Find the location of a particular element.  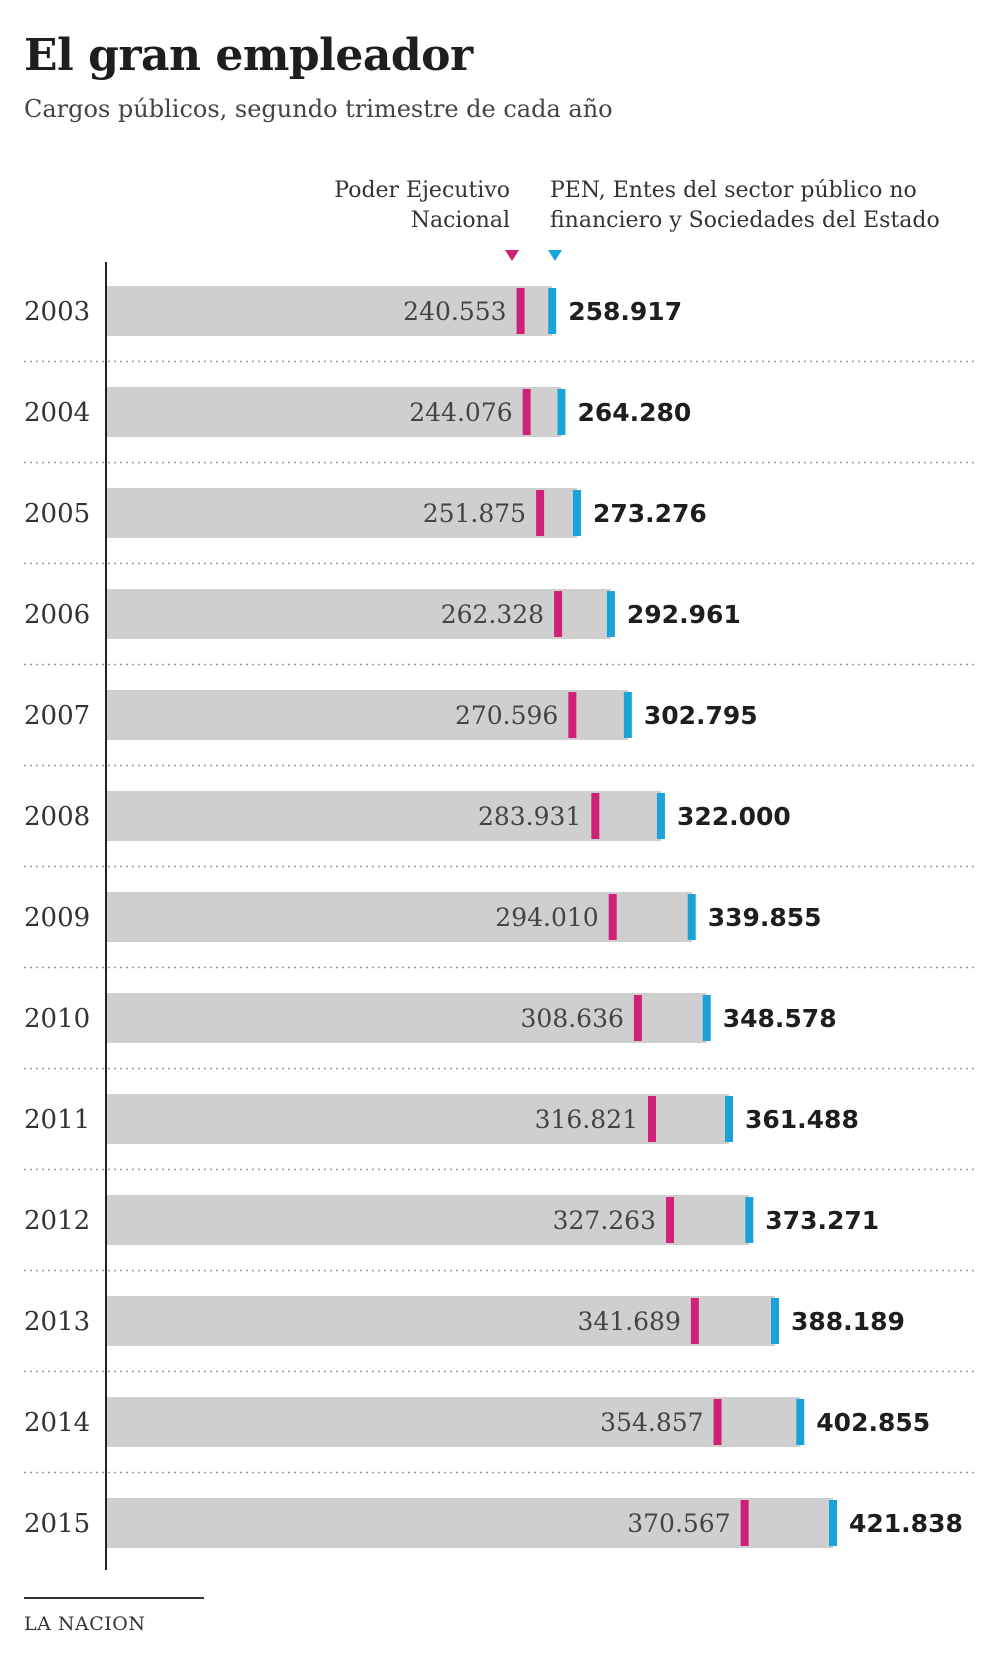

value-label-pen: 327.263 is located at coordinates (604, 1220).